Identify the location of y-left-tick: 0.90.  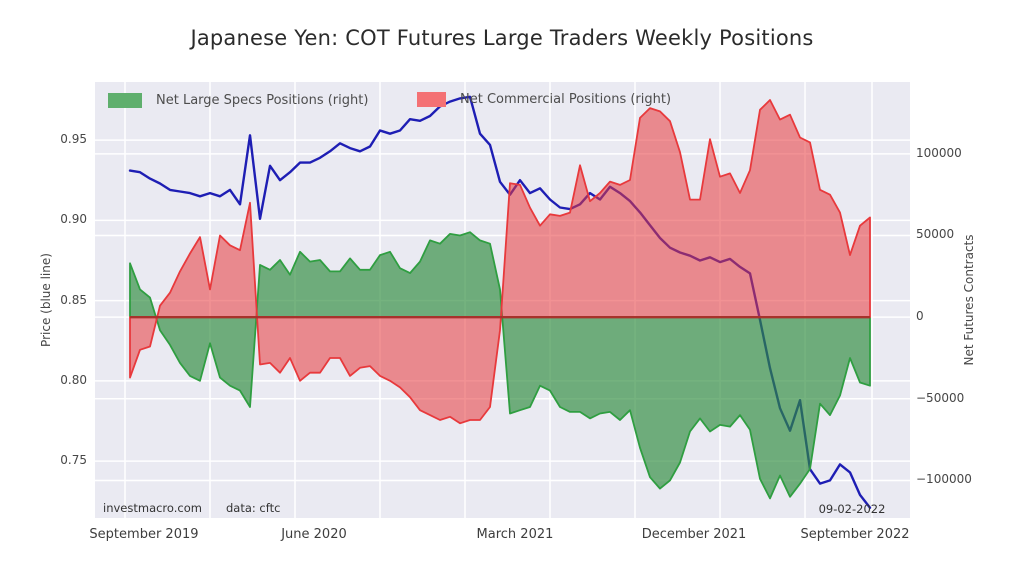
(73, 219).